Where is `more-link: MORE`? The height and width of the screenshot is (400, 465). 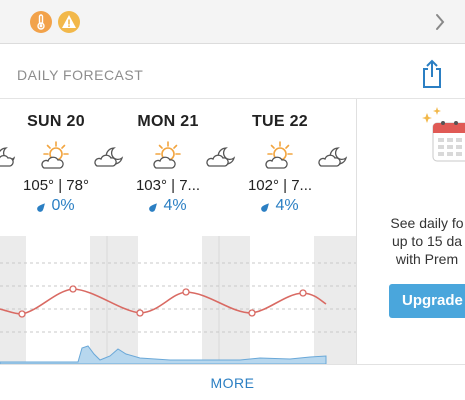
more-link: MORE is located at coordinates (232, 383).